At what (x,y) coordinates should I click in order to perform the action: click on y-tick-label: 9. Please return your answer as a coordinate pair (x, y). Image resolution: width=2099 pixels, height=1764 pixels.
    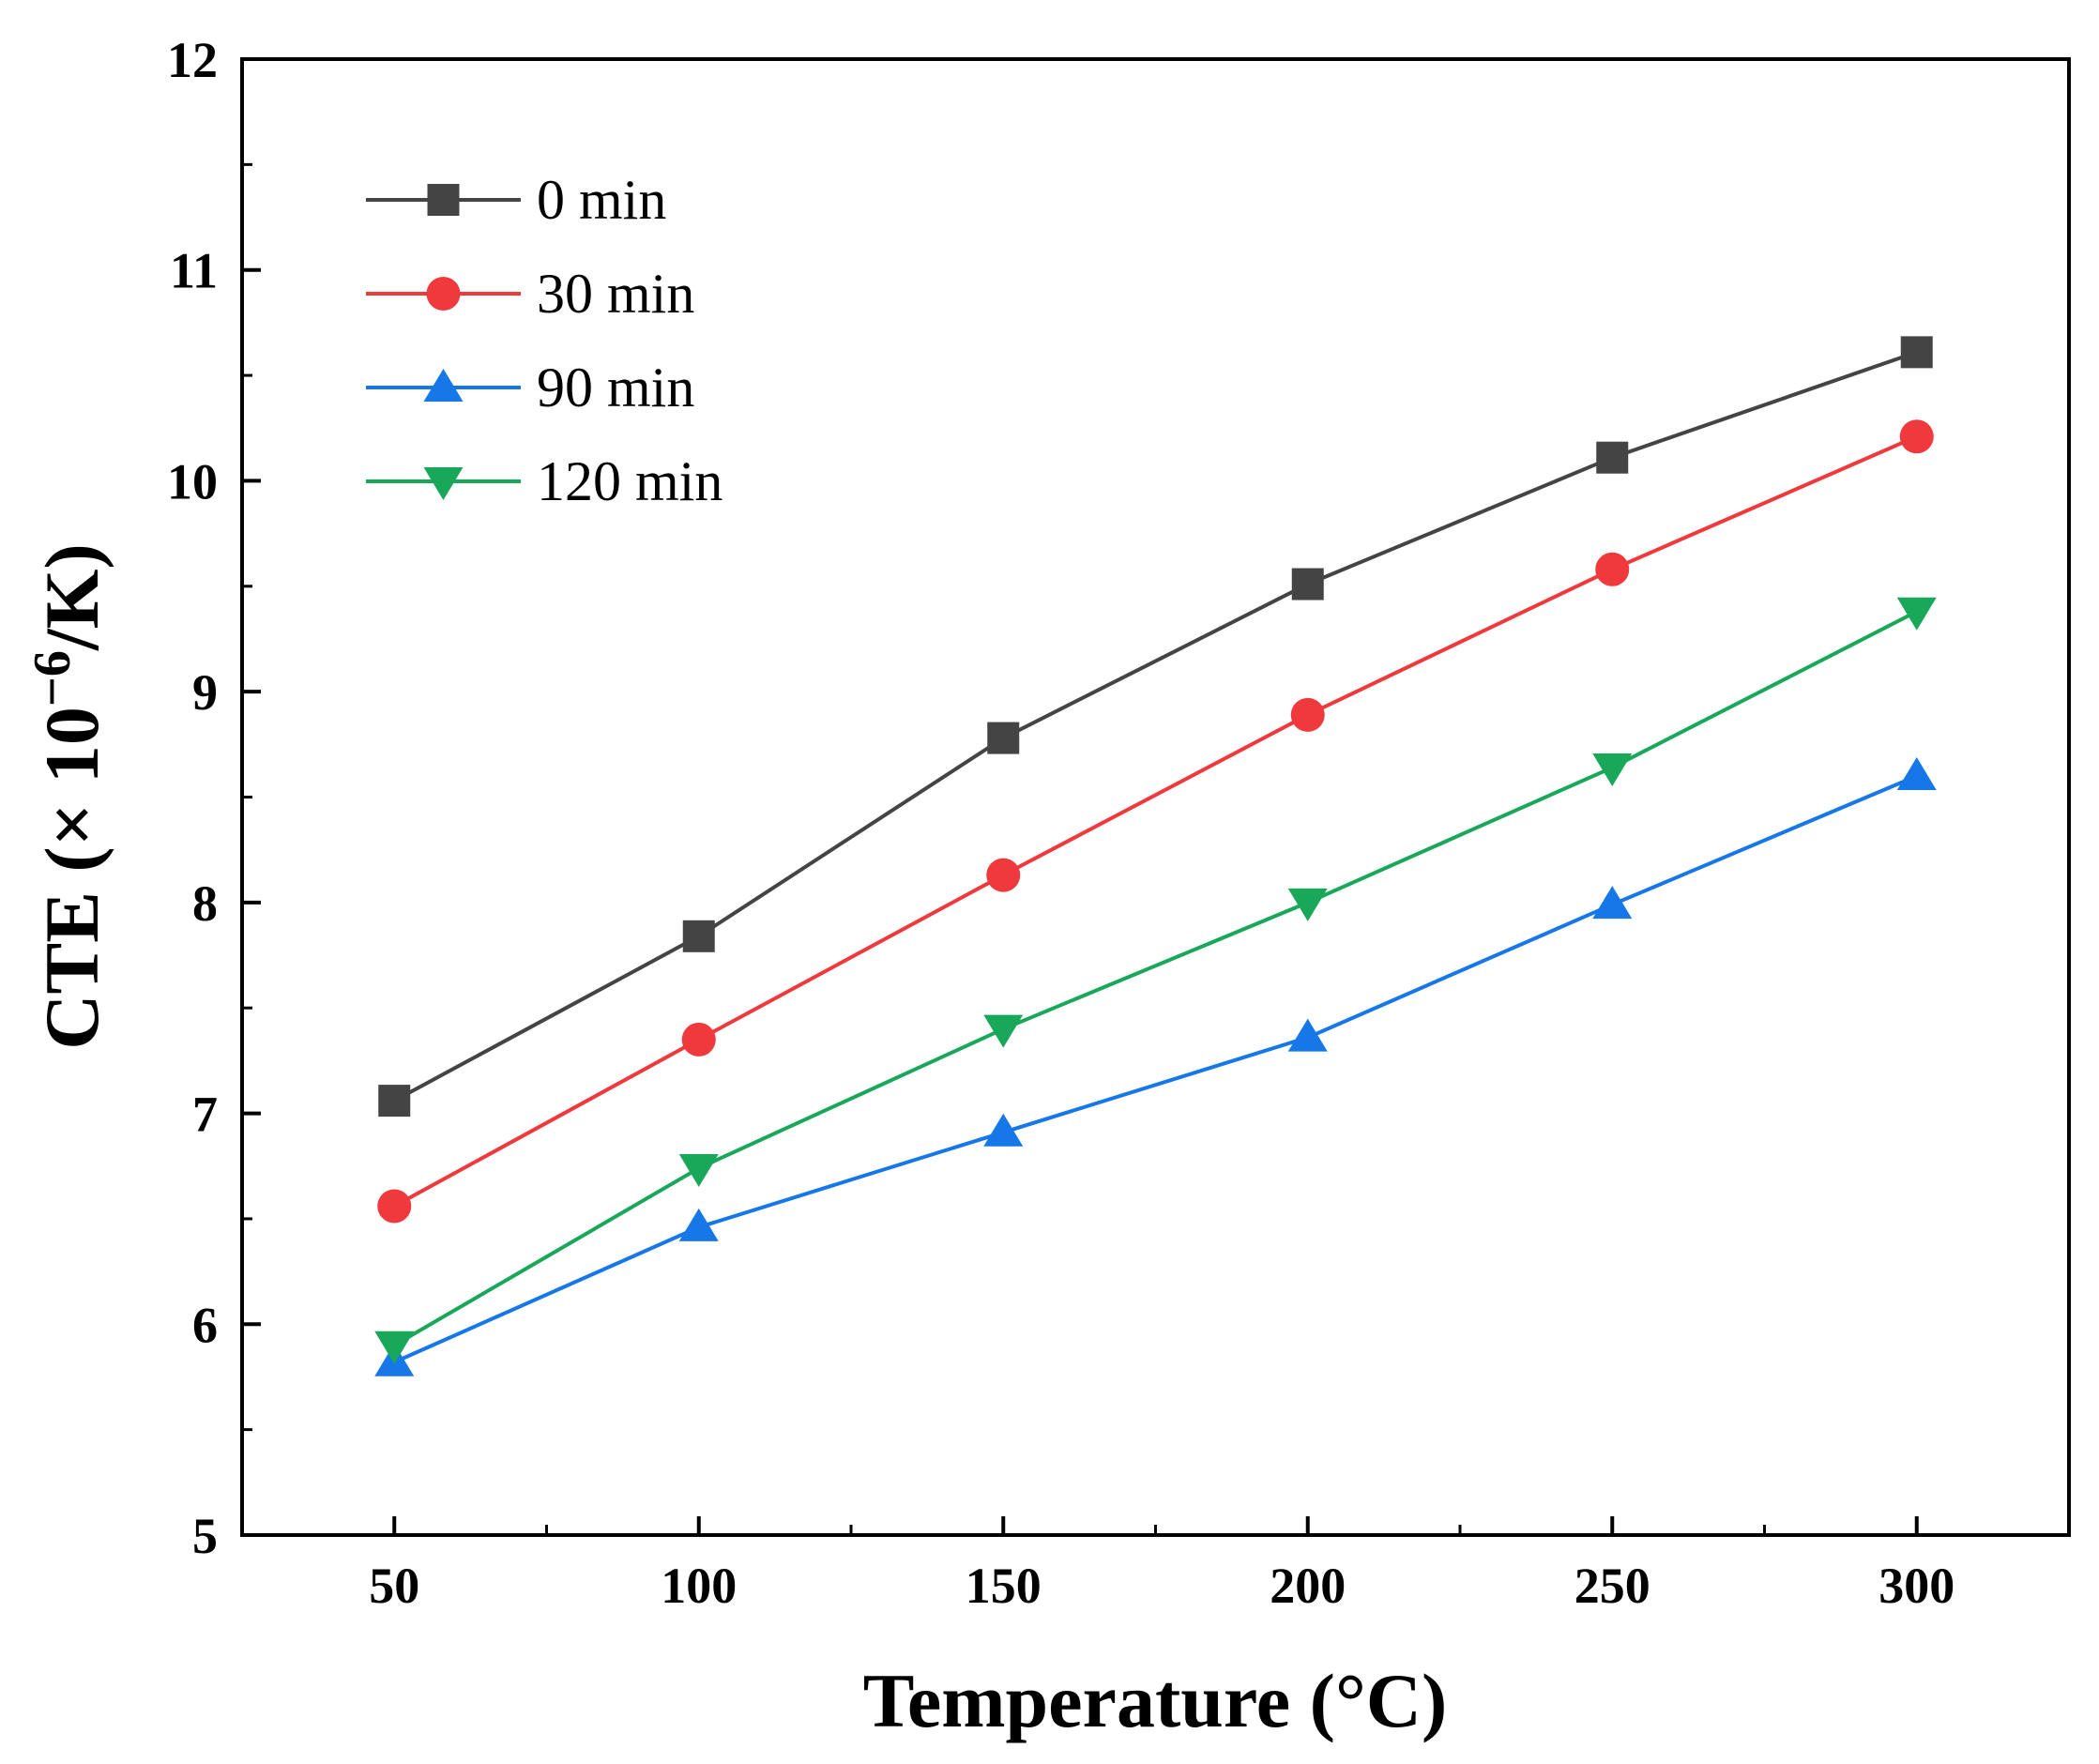
    Looking at the image, I should click on (205, 692).